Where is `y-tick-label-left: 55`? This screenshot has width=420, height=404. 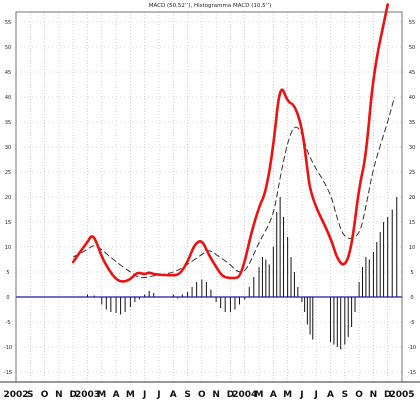 y-tick-label-left: 55 is located at coordinates (8, 23).